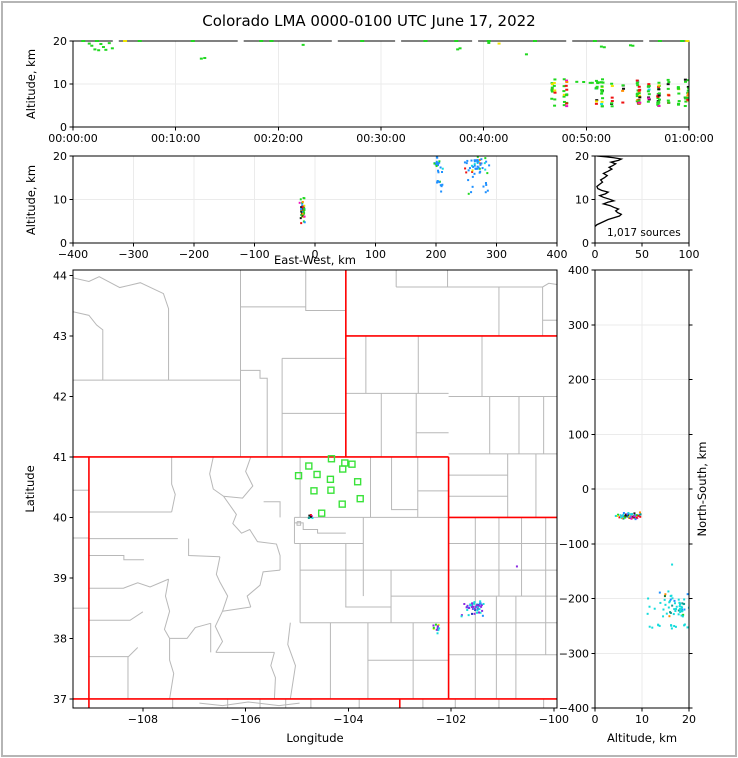 The image size is (738, 758). What do you see at coordinates (175, 138) in the screenshot?
I see `x-tick-label: 00:10:00` at bounding box center [175, 138].